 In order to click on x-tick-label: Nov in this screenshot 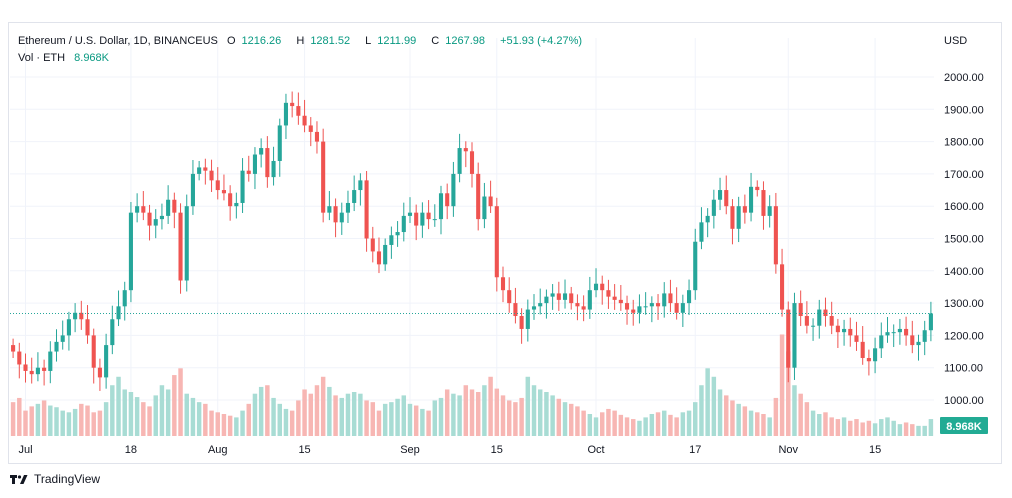, I will do `click(788, 450)`.